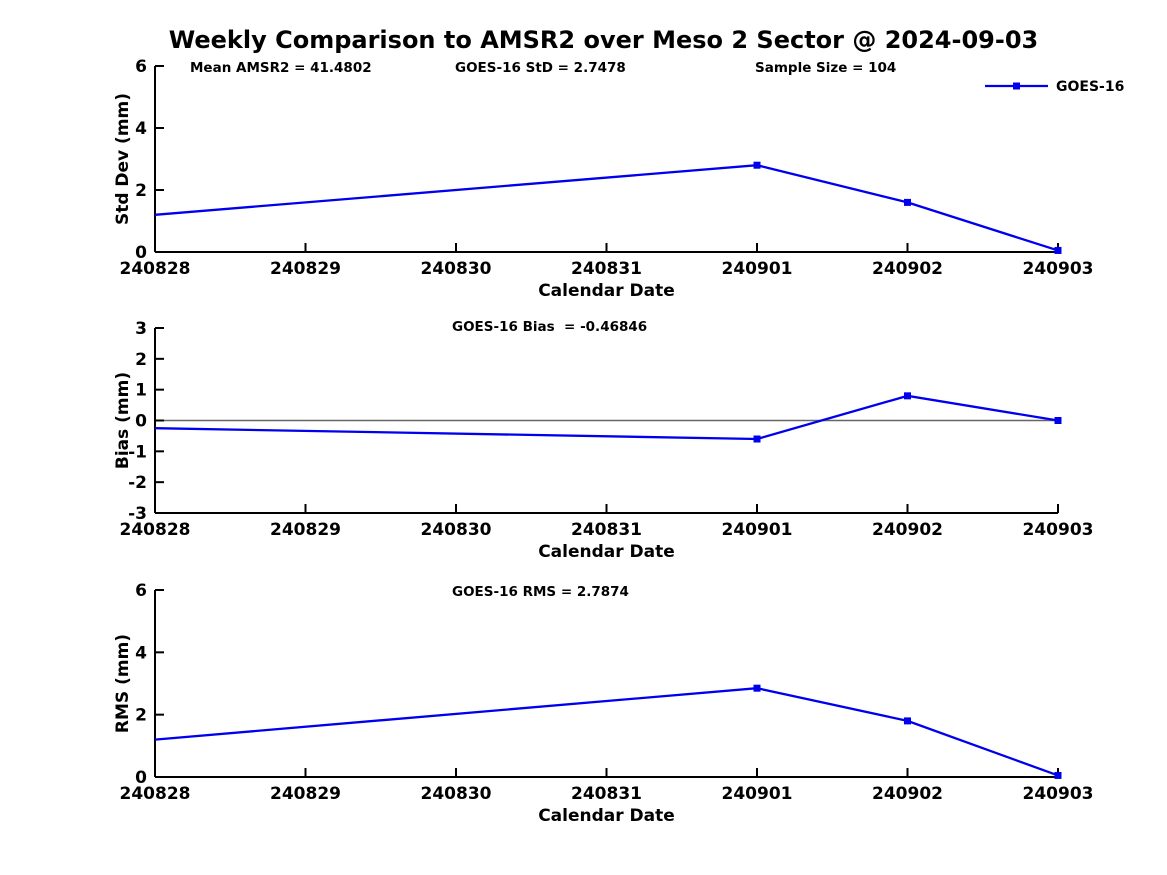 The image size is (1167, 875). What do you see at coordinates (540, 592) in the screenshot?
I see `annotation: GOES-16 RMS = 2.7874` at bounding box center [540, 592].